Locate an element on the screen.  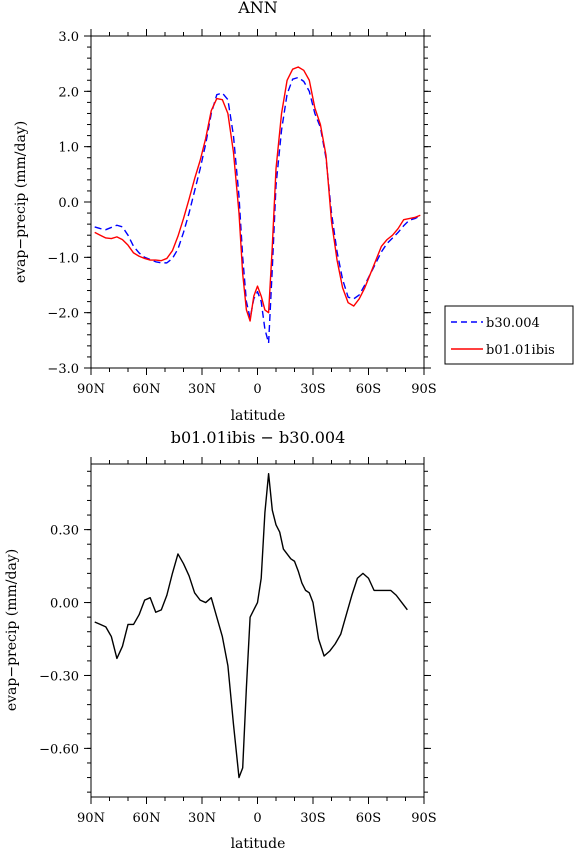
chart1-legend: b30.004 b01.01ibis is located at coordinates (509, 335).